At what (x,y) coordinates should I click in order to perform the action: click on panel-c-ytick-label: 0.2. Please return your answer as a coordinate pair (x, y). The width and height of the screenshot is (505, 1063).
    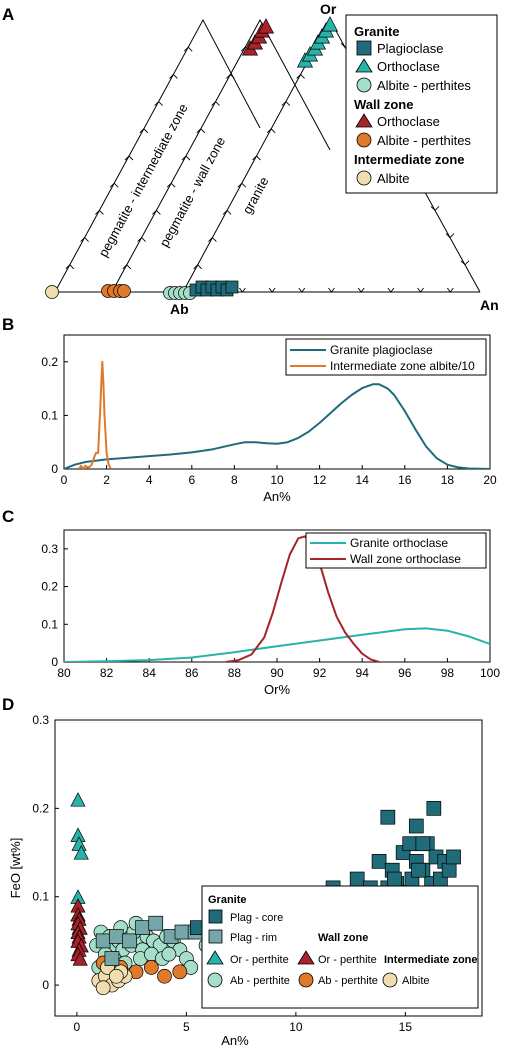
    Looking at the image, I should click on (49, 587).